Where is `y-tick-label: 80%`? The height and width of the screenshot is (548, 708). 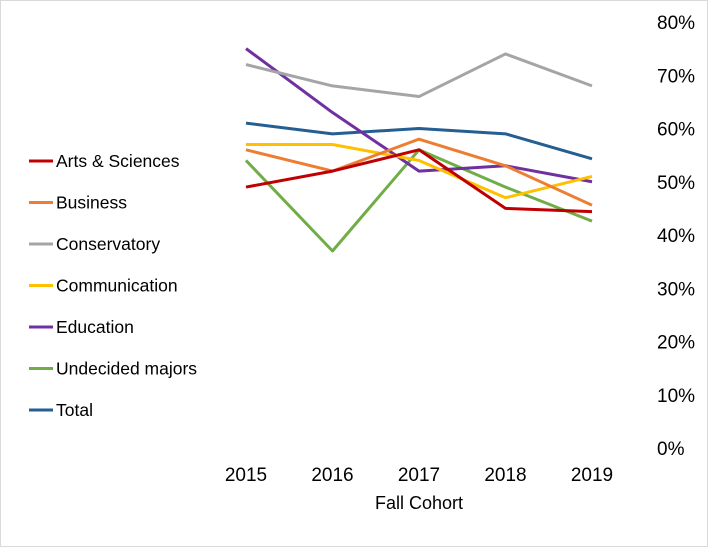 y-tick-label: 80% is located at coordinates (676, 23).